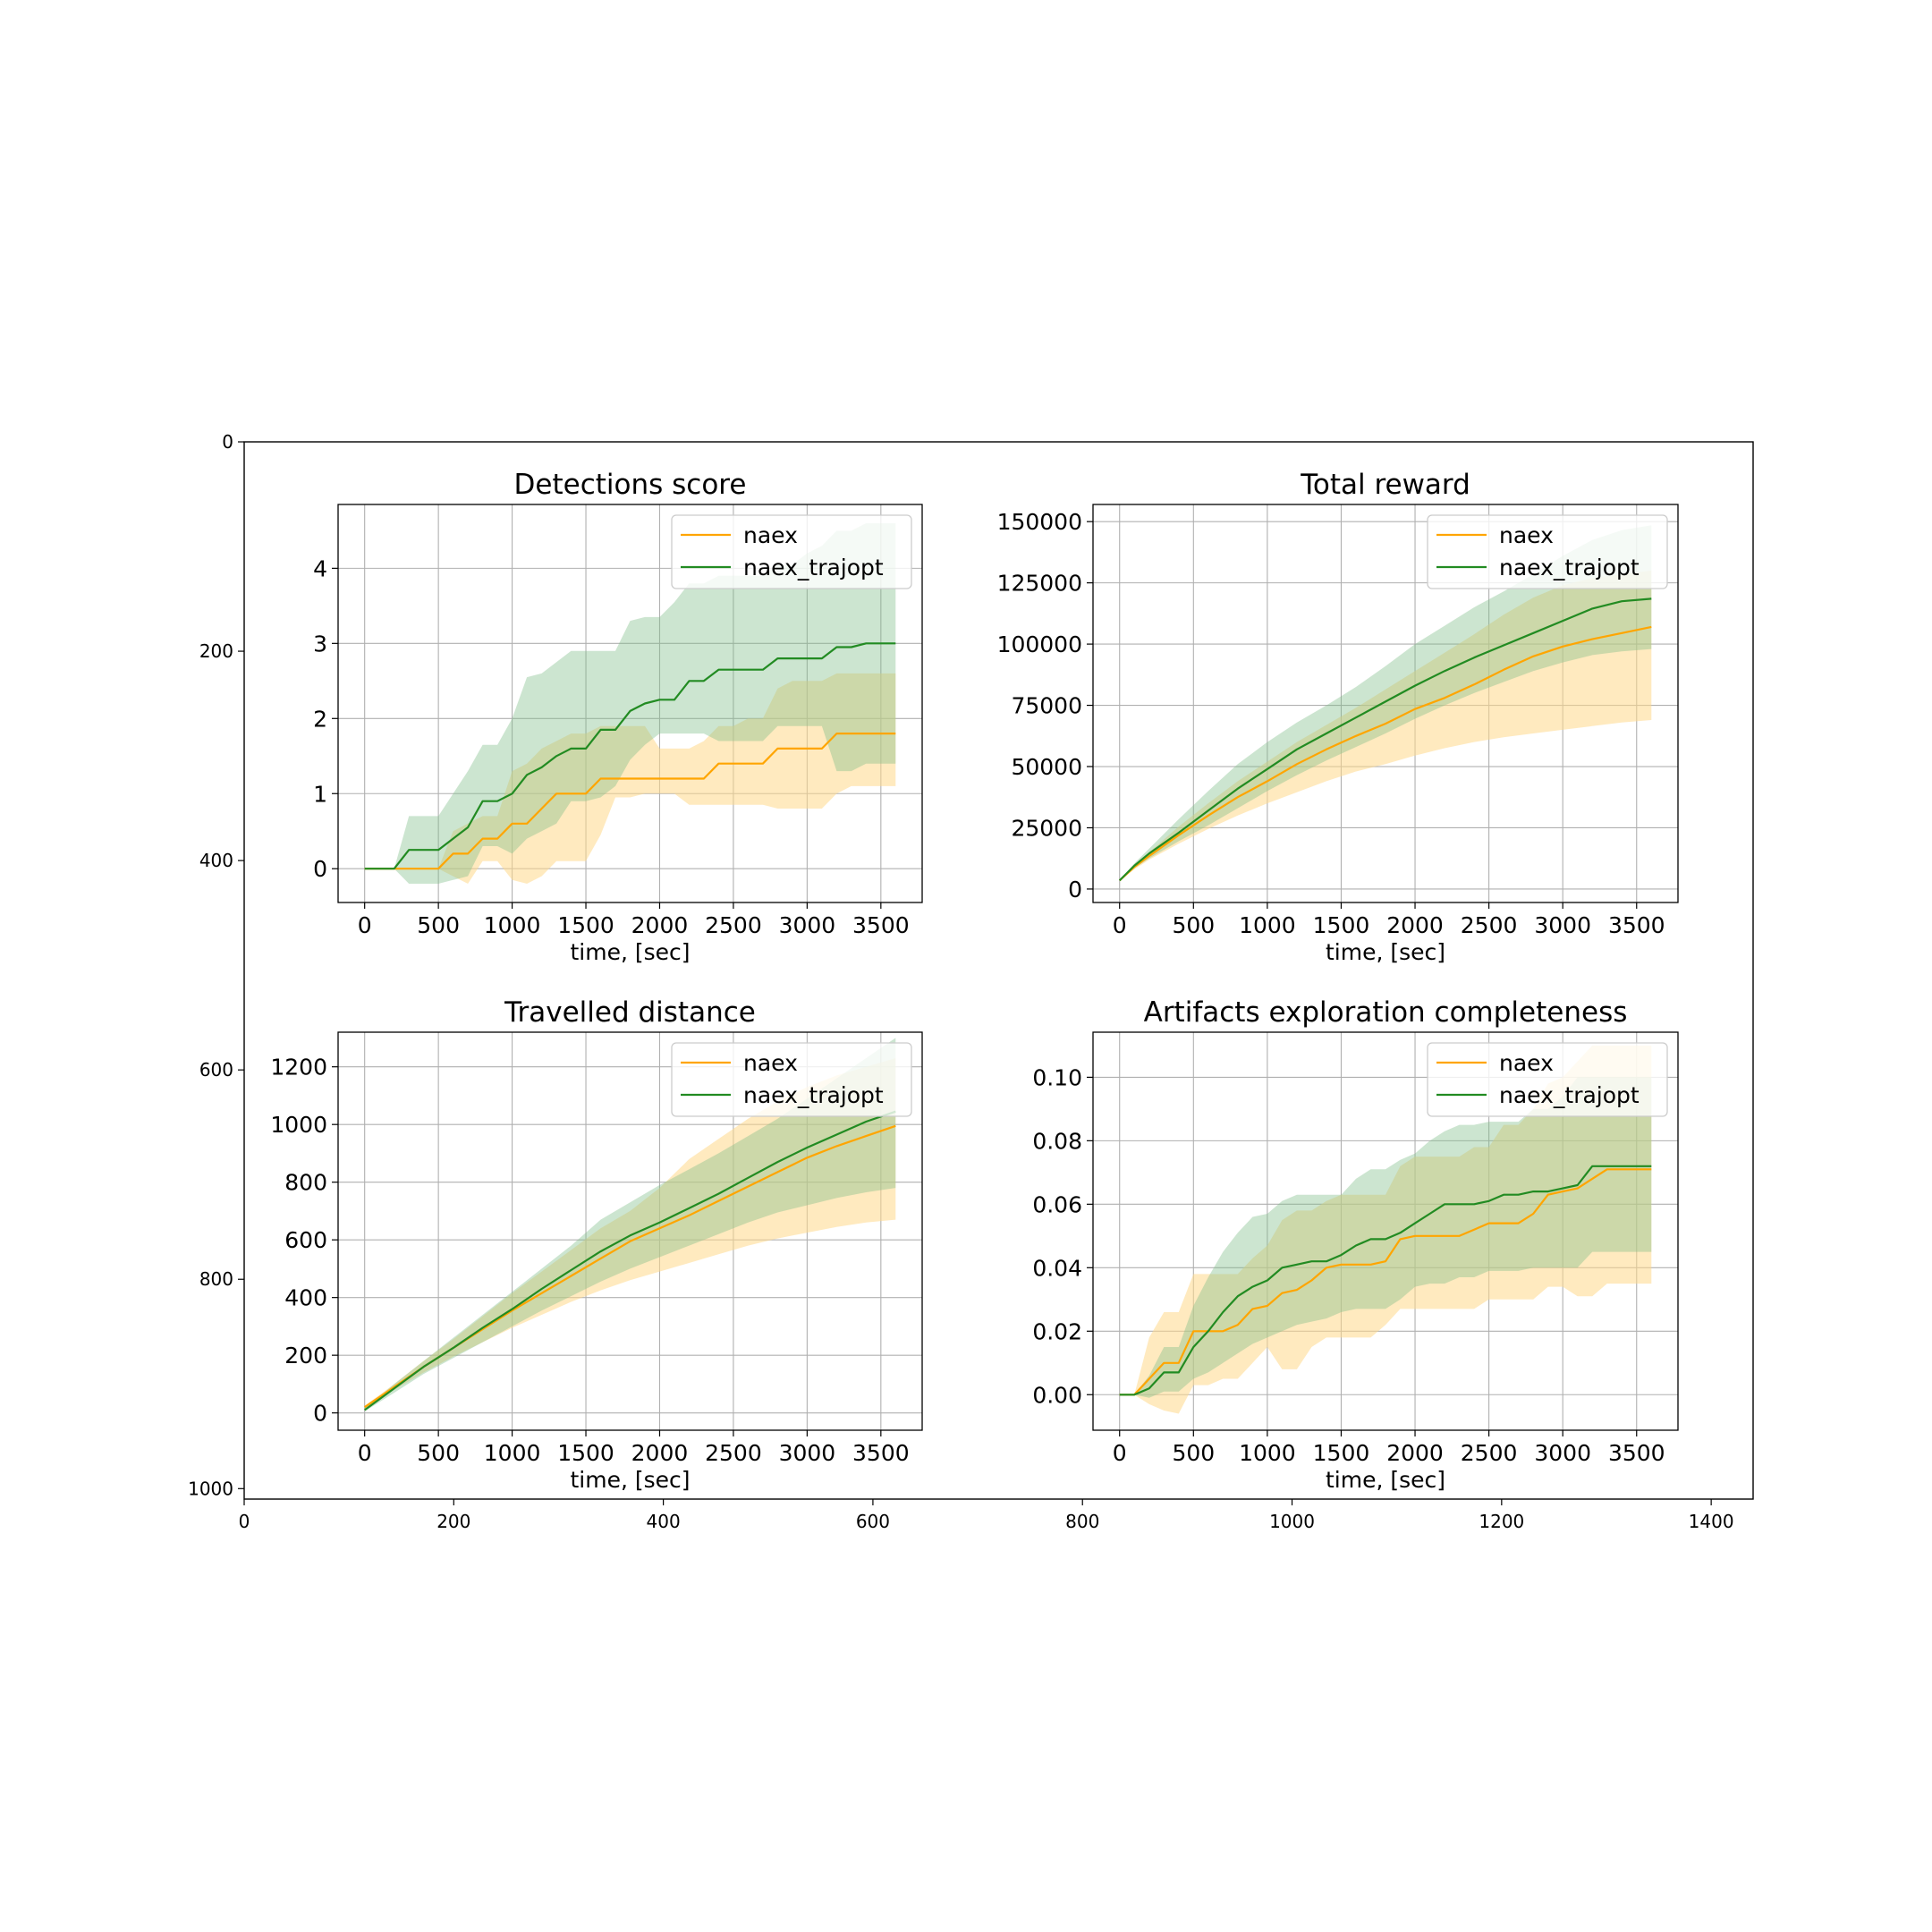  I want to click on subplot-title: Travelled distance, so click(630, 1012).